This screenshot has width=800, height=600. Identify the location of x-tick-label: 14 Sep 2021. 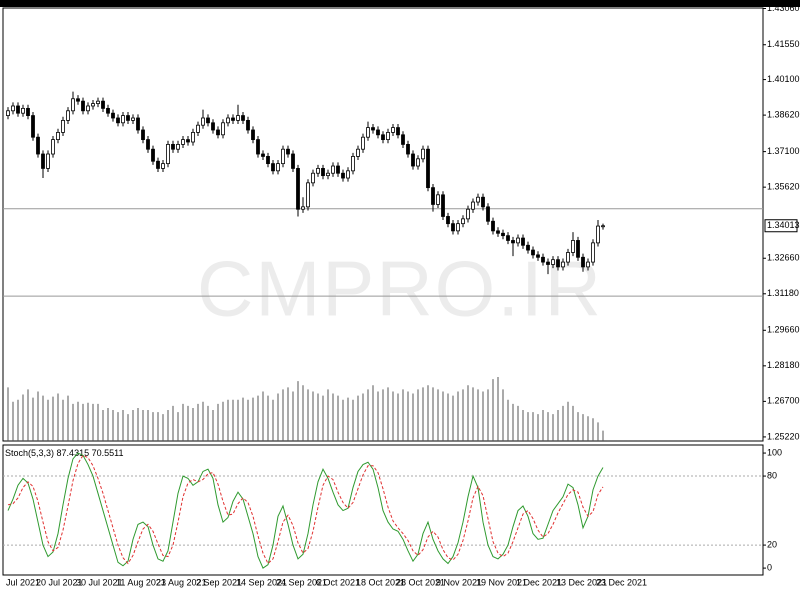
(261, 582).